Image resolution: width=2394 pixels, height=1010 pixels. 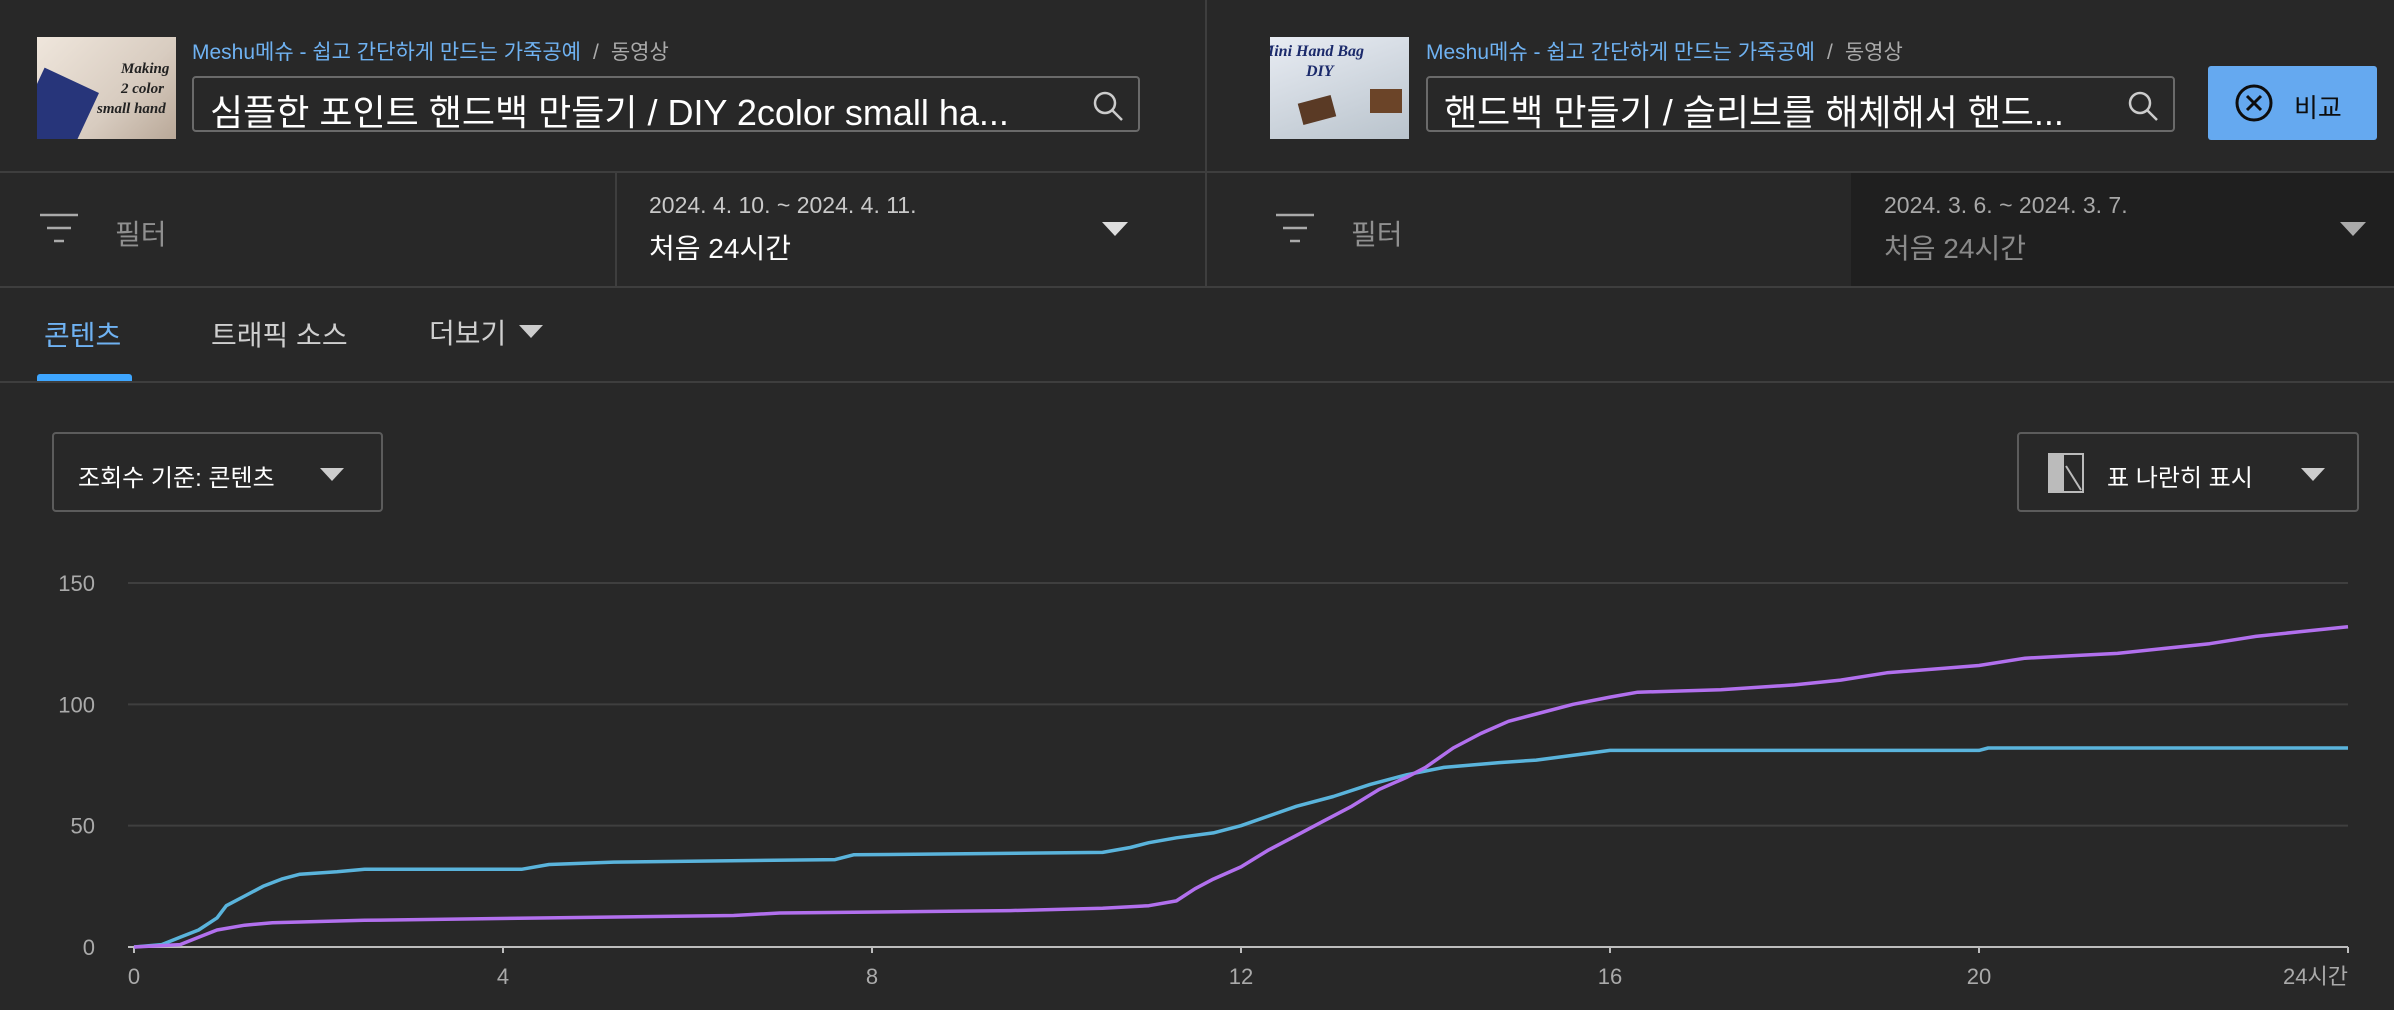 I want to click on compare-button: 비교, so click(x=2292, y=103).